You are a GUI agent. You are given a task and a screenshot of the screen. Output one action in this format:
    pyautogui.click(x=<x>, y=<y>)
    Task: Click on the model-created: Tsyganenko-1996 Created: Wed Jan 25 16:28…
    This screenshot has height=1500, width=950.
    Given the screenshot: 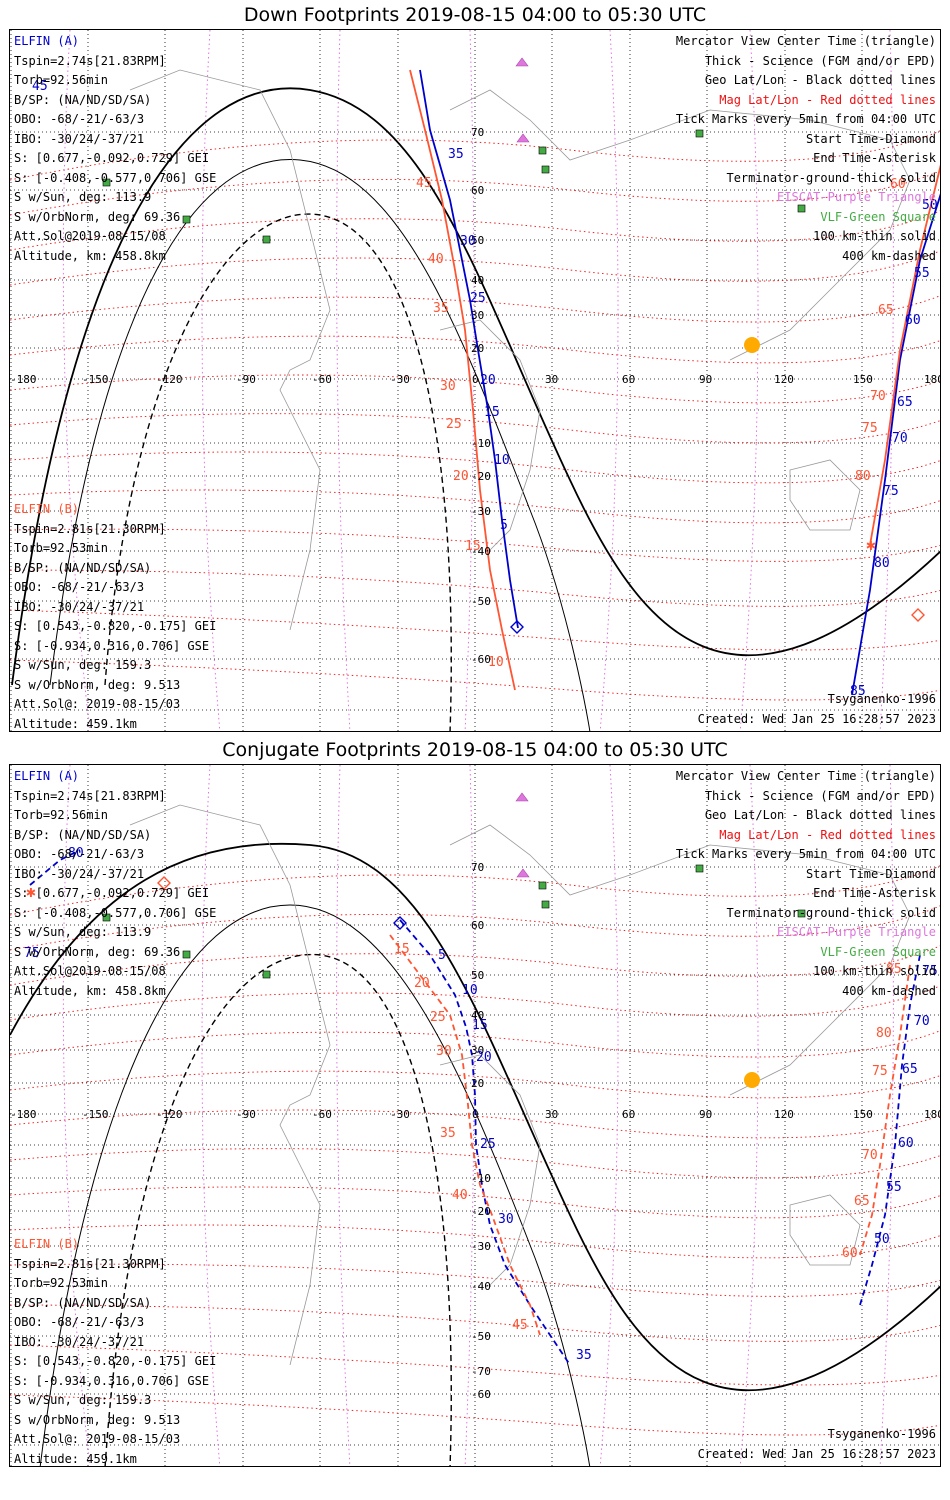 What is the action you would take?
    pyautogui.click(x=816, y=709)
    